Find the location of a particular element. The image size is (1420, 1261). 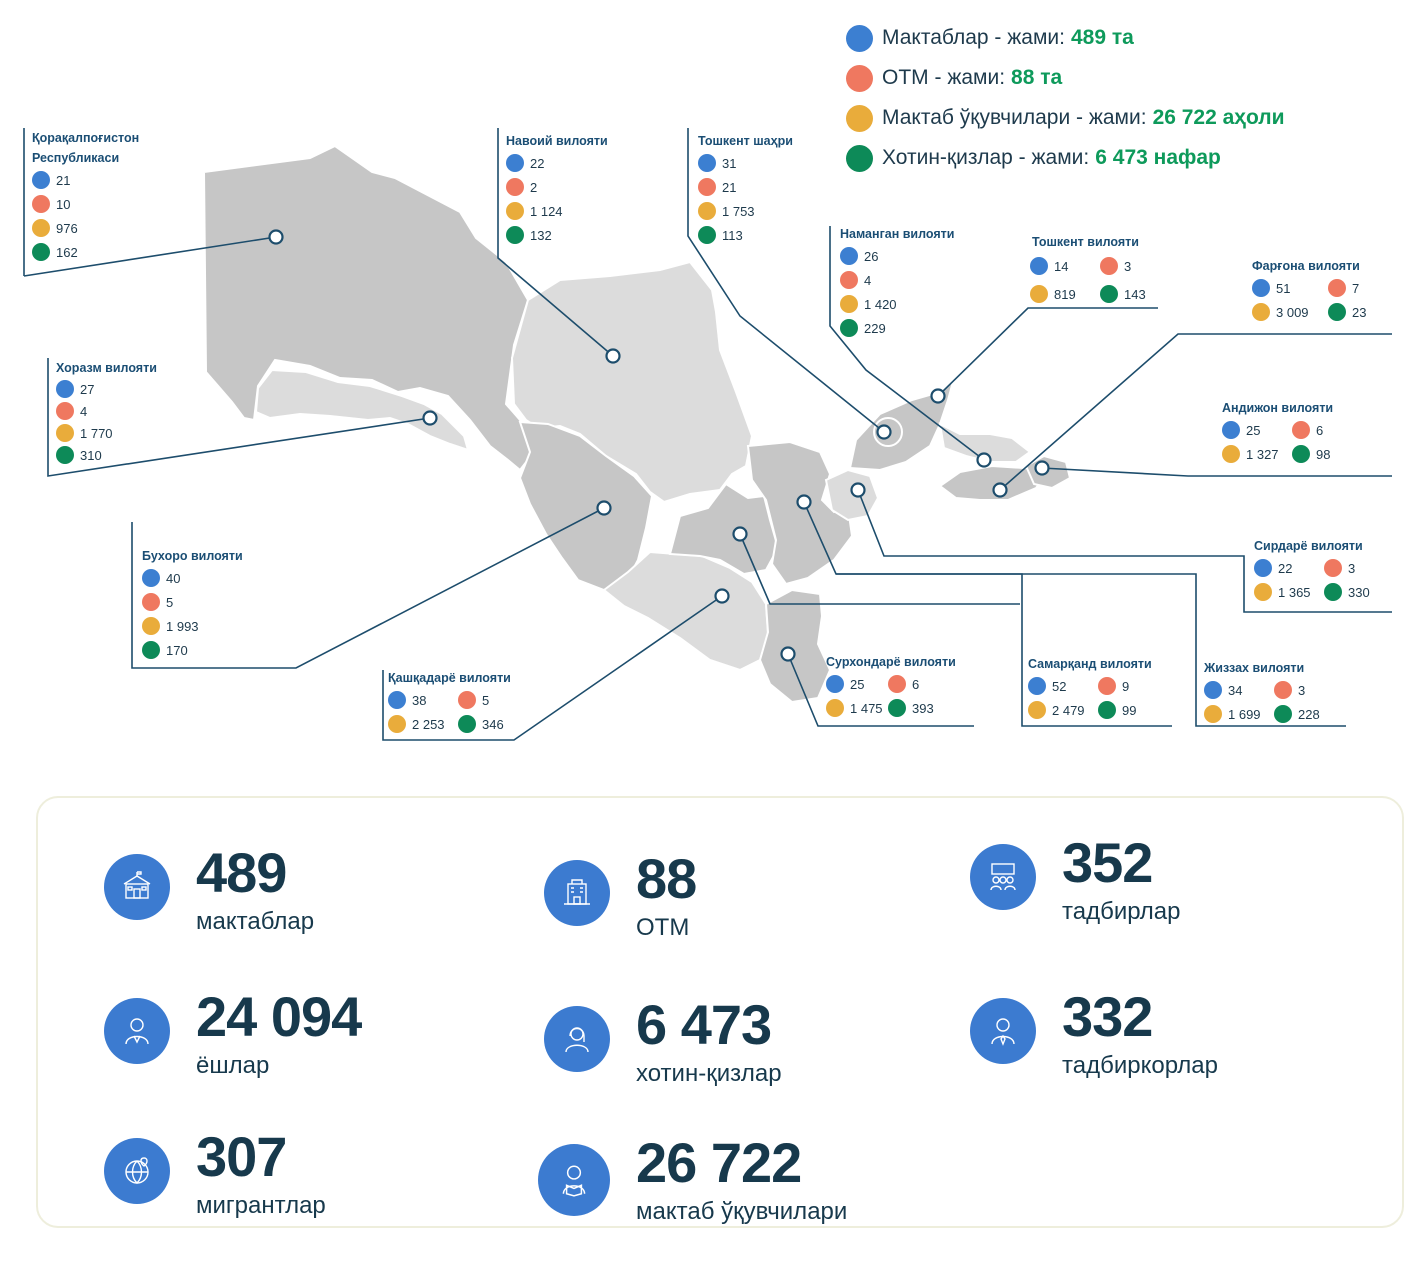

region-title: Наманган вилояти is located at coordinates (897, 234).